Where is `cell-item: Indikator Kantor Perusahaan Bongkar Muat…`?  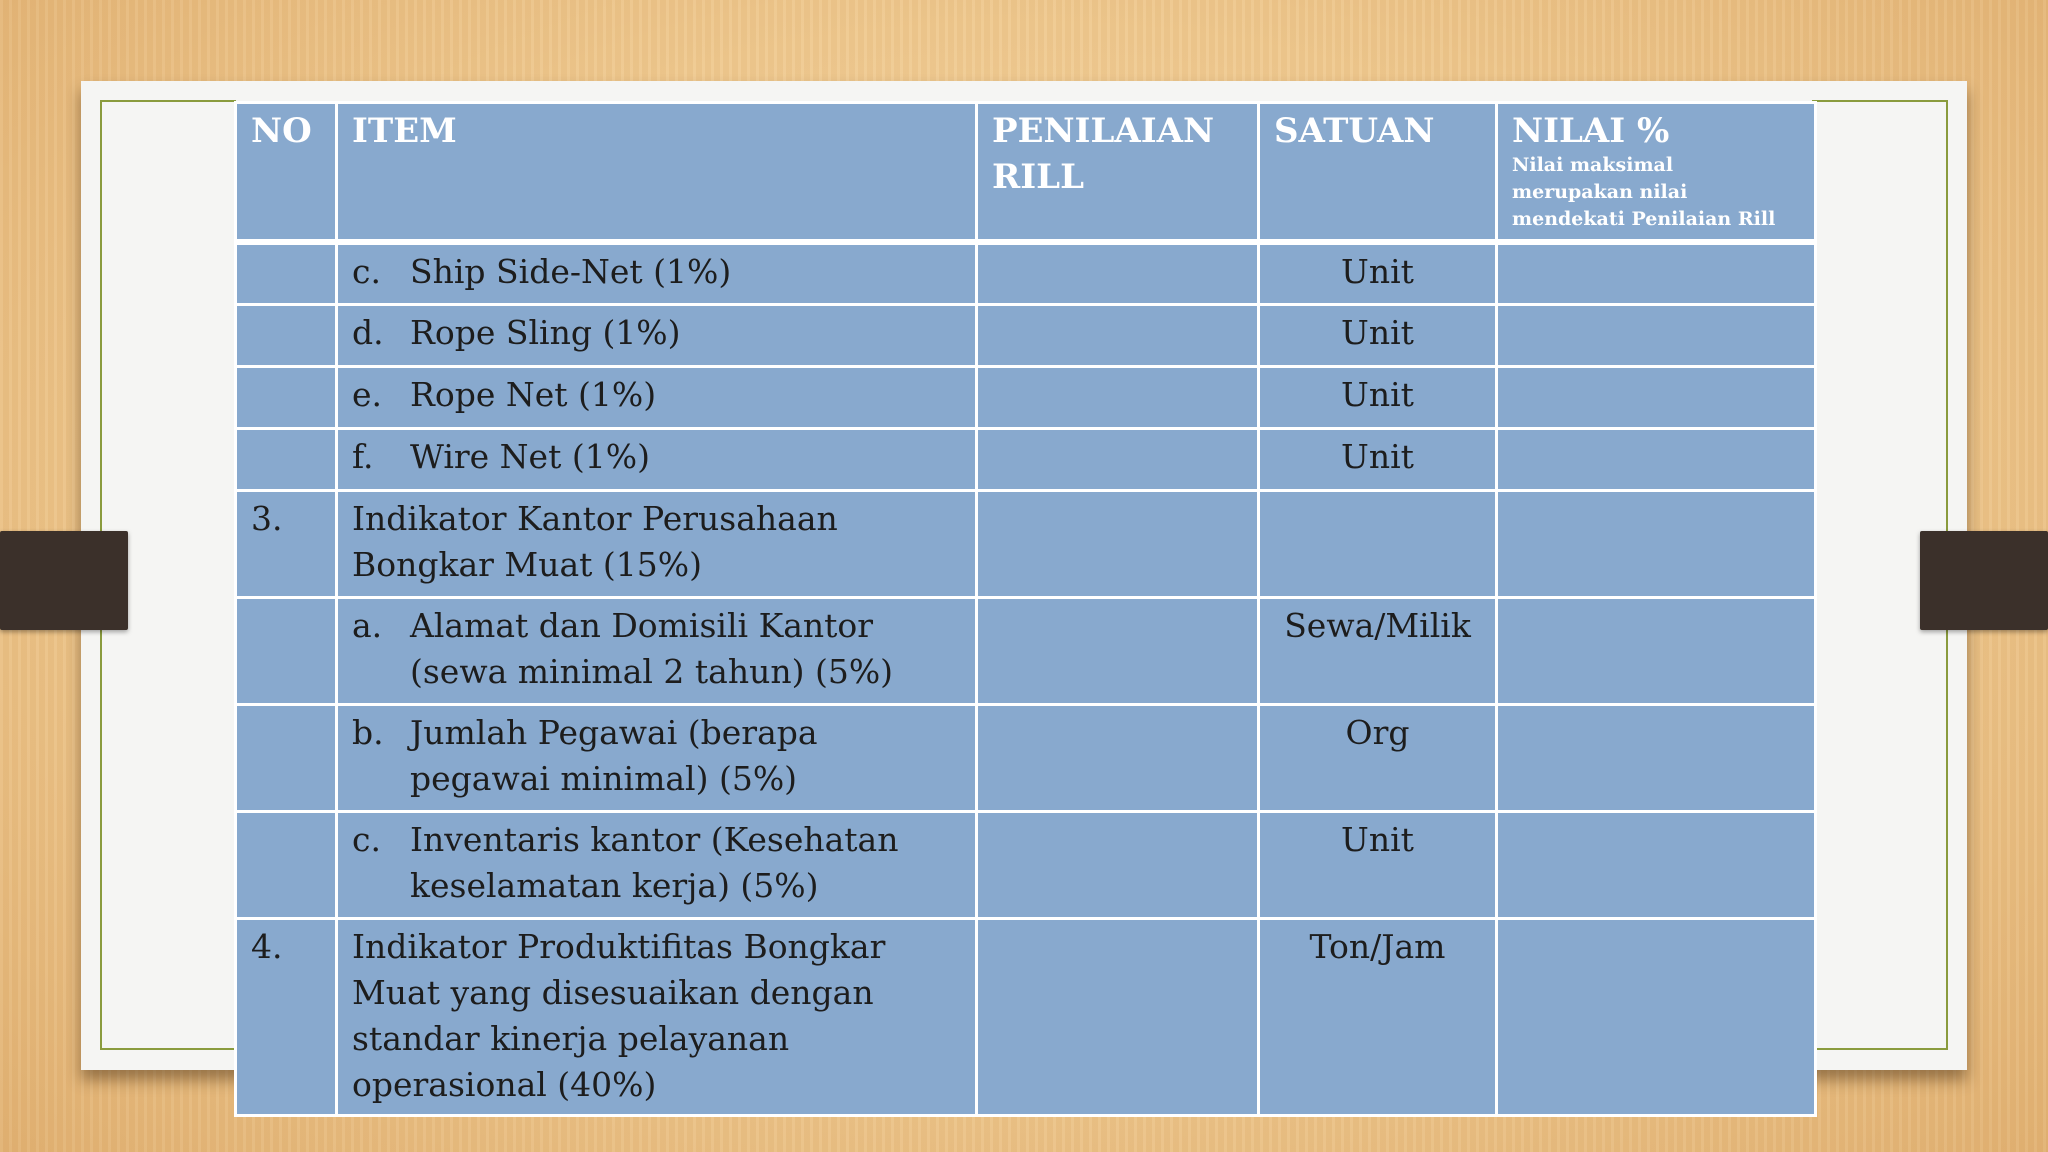
cell-item: Indikator Kantor Perusahaan Bongkar Muat… is located at coordinates (656, 543).